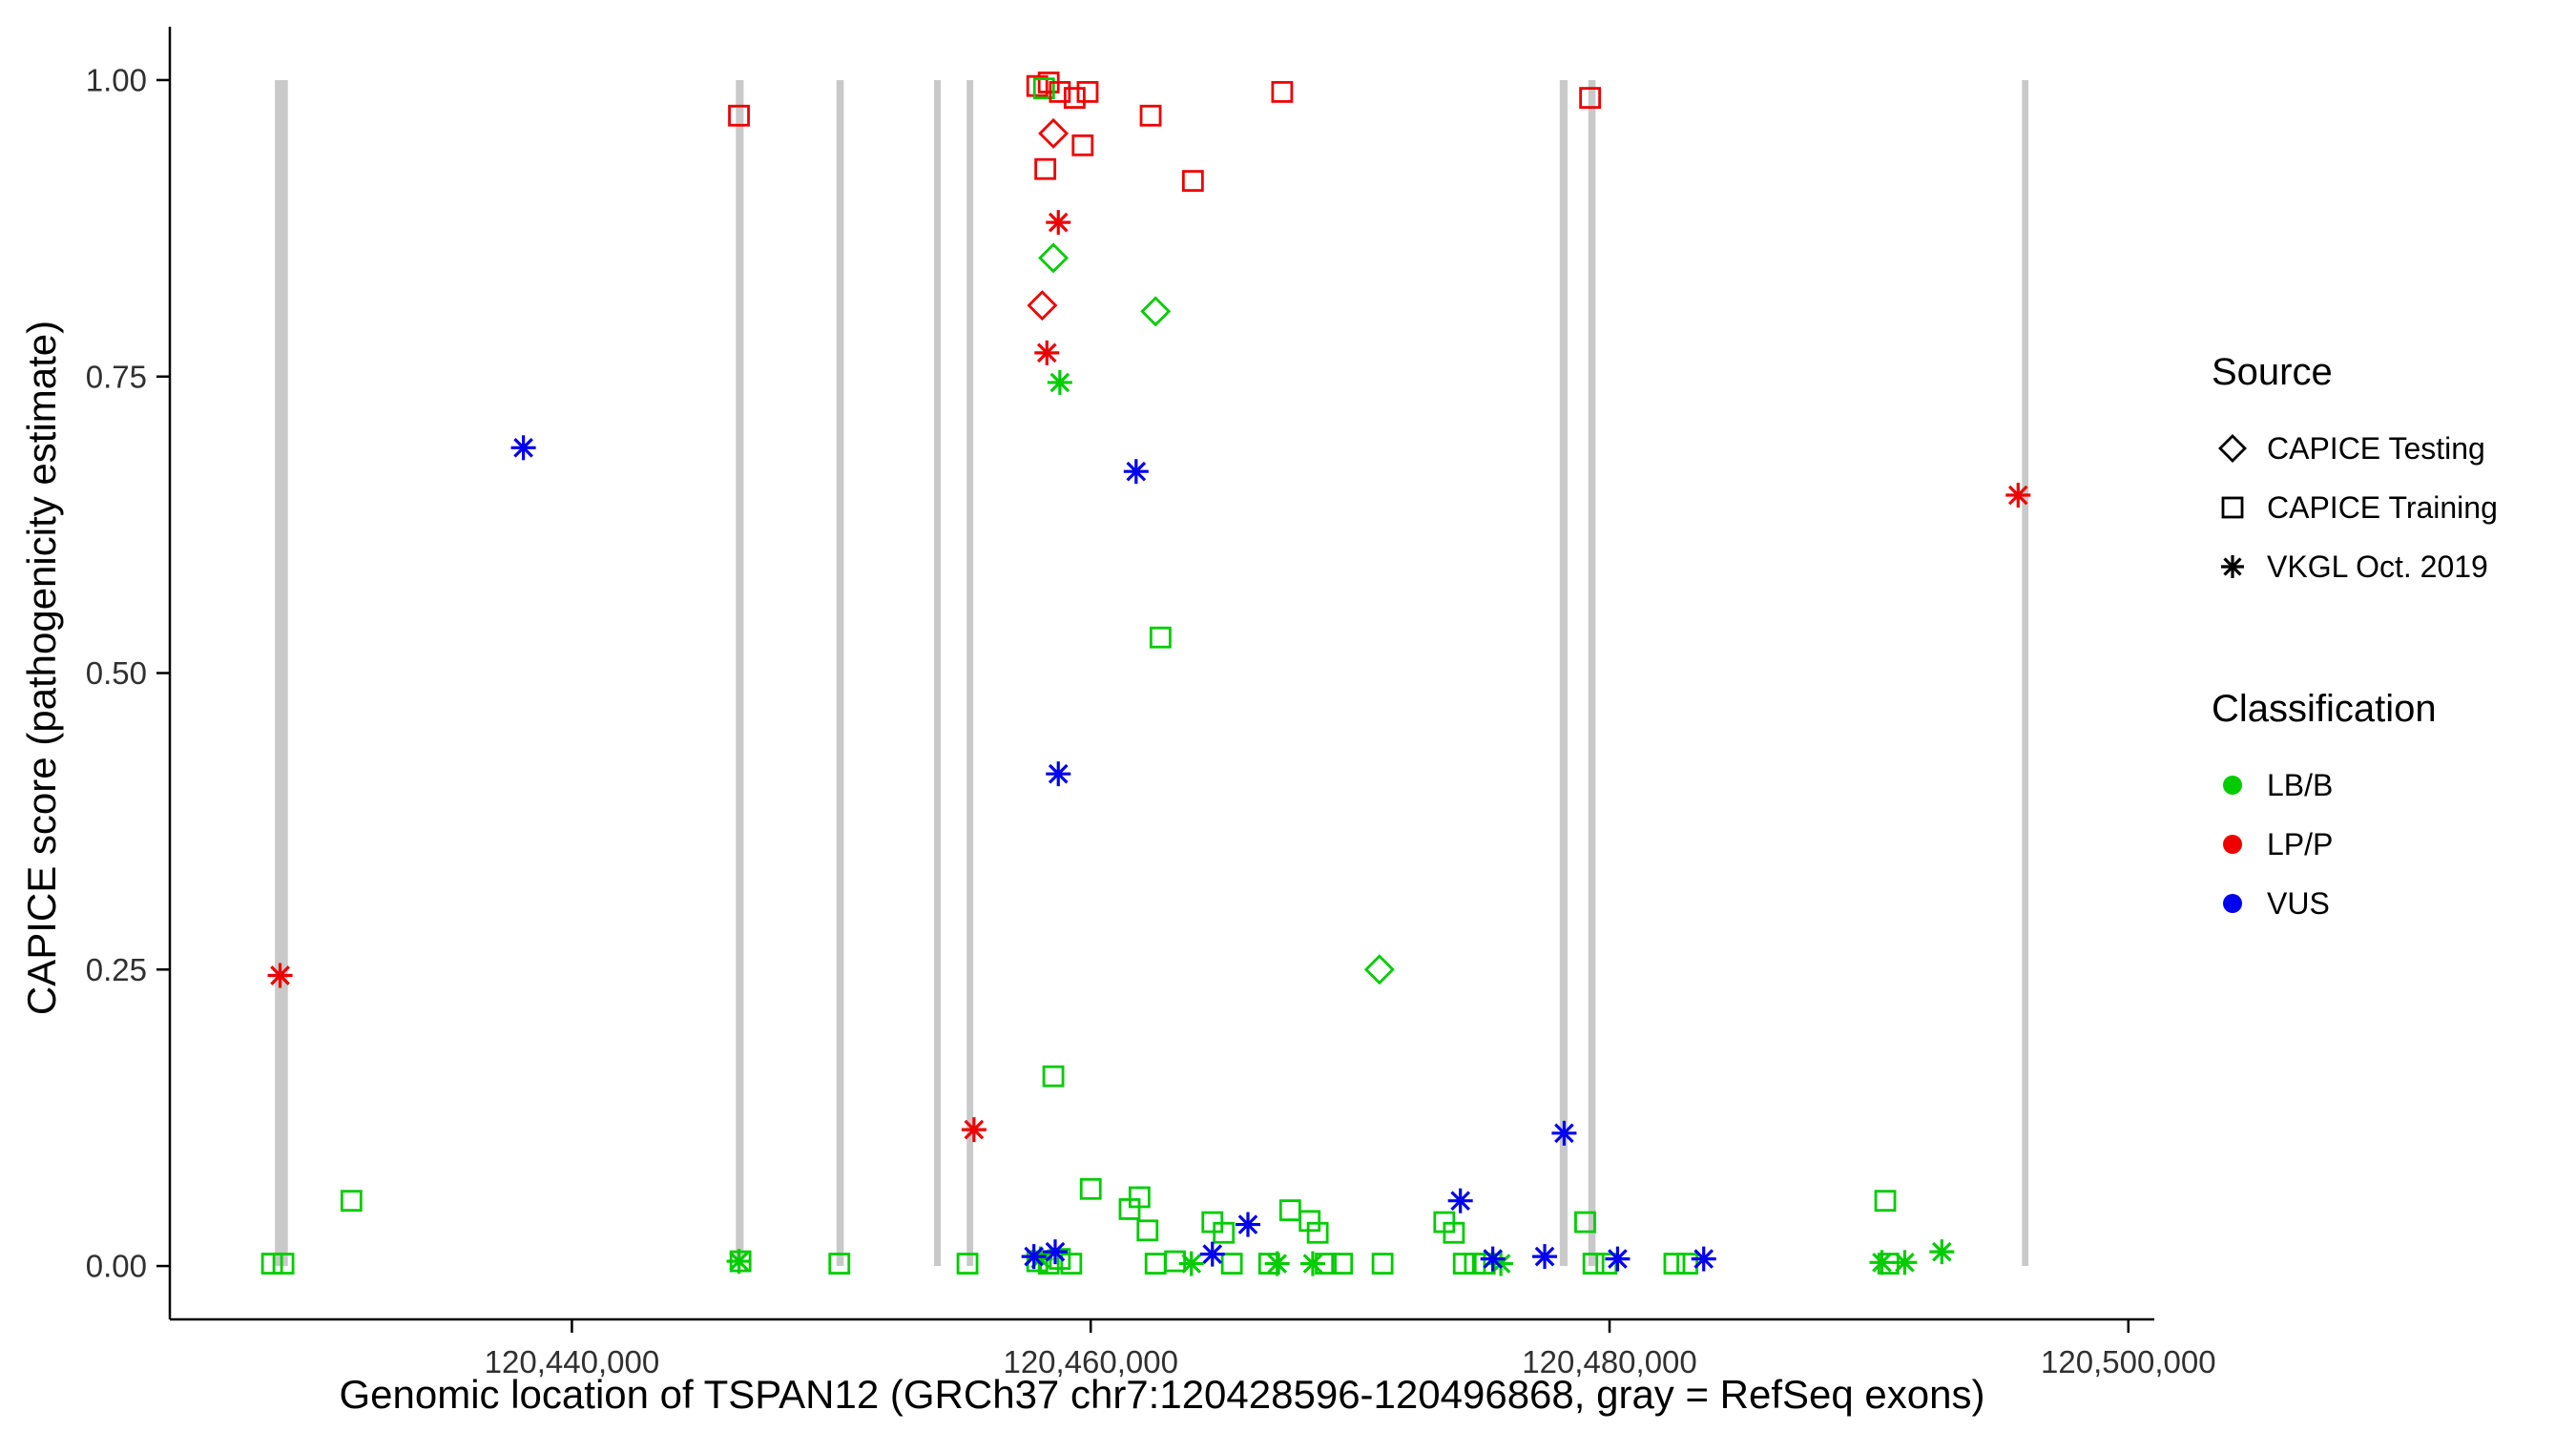 Image resolution: width=2576 pixels, height=1431 pixels. What do you see at coordinates (2128, 1361) in the screenshot?
I see `x-tick-label: 120,500,000` at bounding box center [2128, 1361].